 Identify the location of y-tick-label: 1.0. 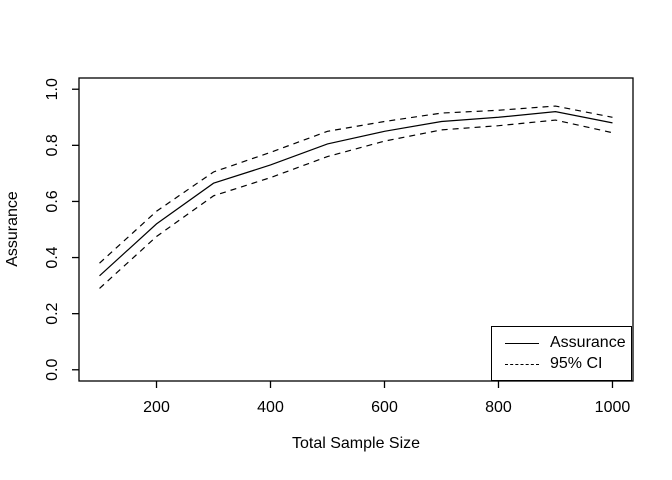
(52, 89).